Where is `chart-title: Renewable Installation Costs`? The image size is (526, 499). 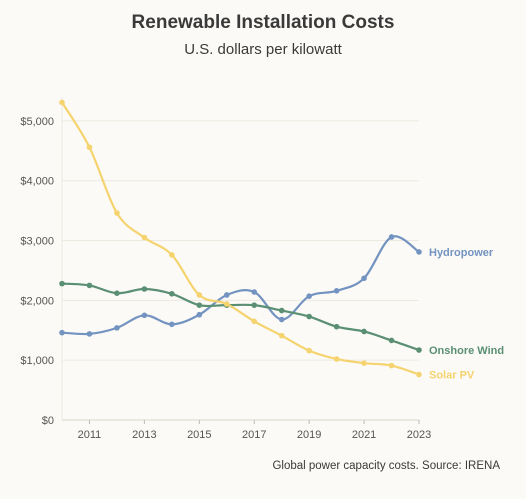
chart-title: Renewable Installation Costs is located at coordinates (263, 22).